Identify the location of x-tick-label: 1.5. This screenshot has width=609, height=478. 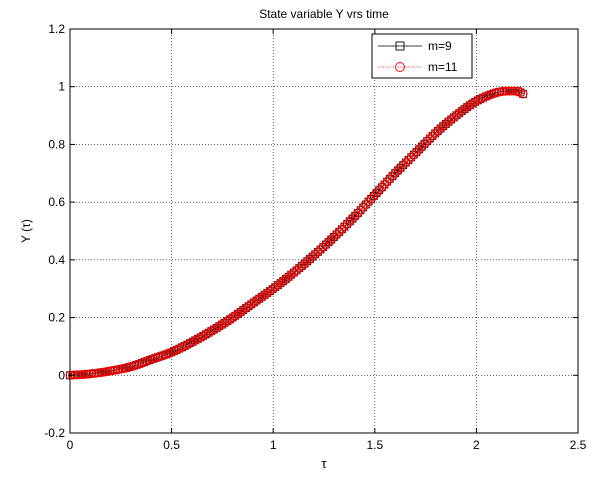
(374, 445).